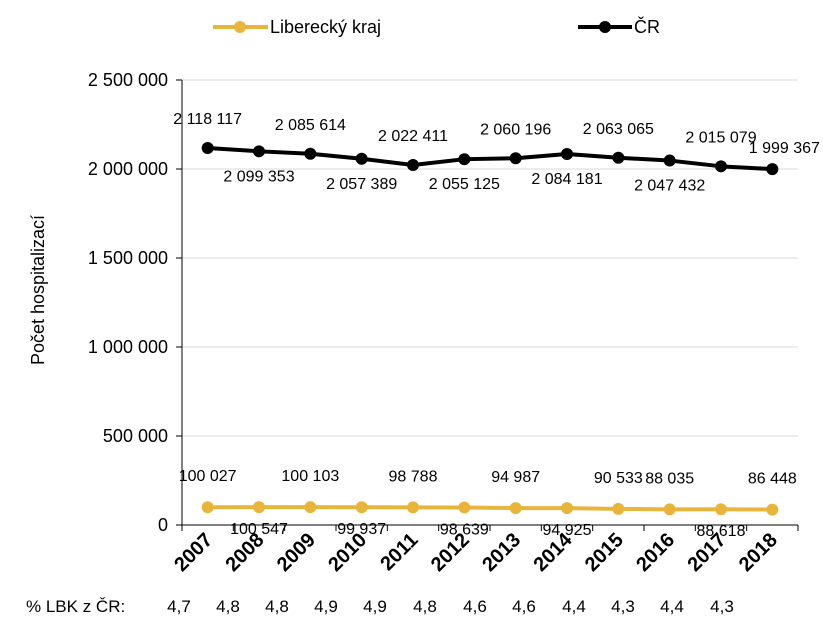  What do you see at coordinates (515, 477) in the screenshot?
I see `data-label: 94 987` at bounding box center [515, 477].